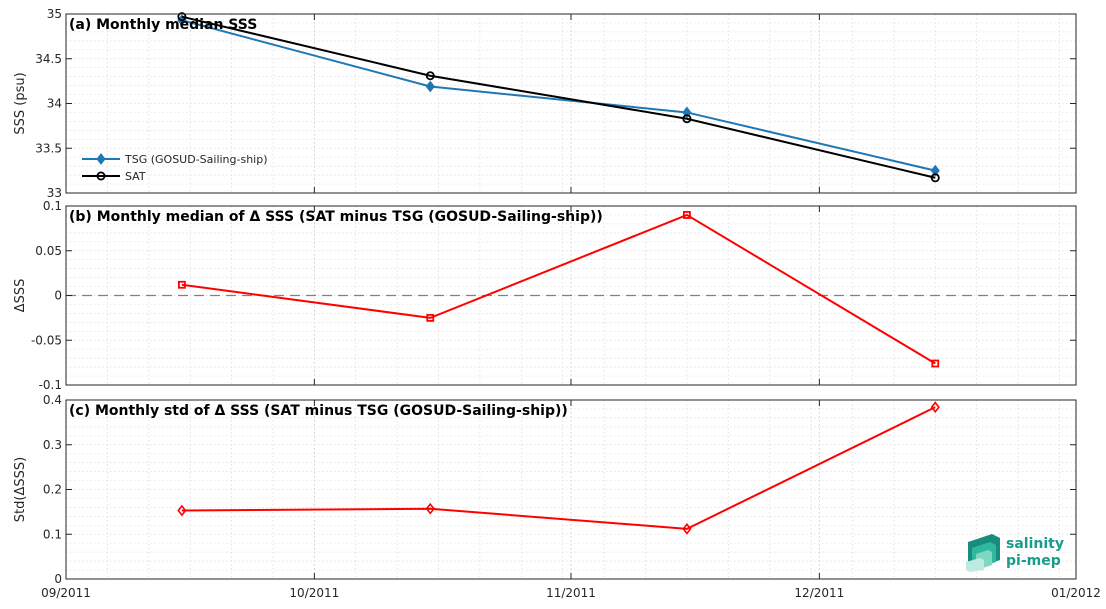 This screenshot has width=1106, height=609. I want to click on logo-line1: salinity, so click(1035, 544).